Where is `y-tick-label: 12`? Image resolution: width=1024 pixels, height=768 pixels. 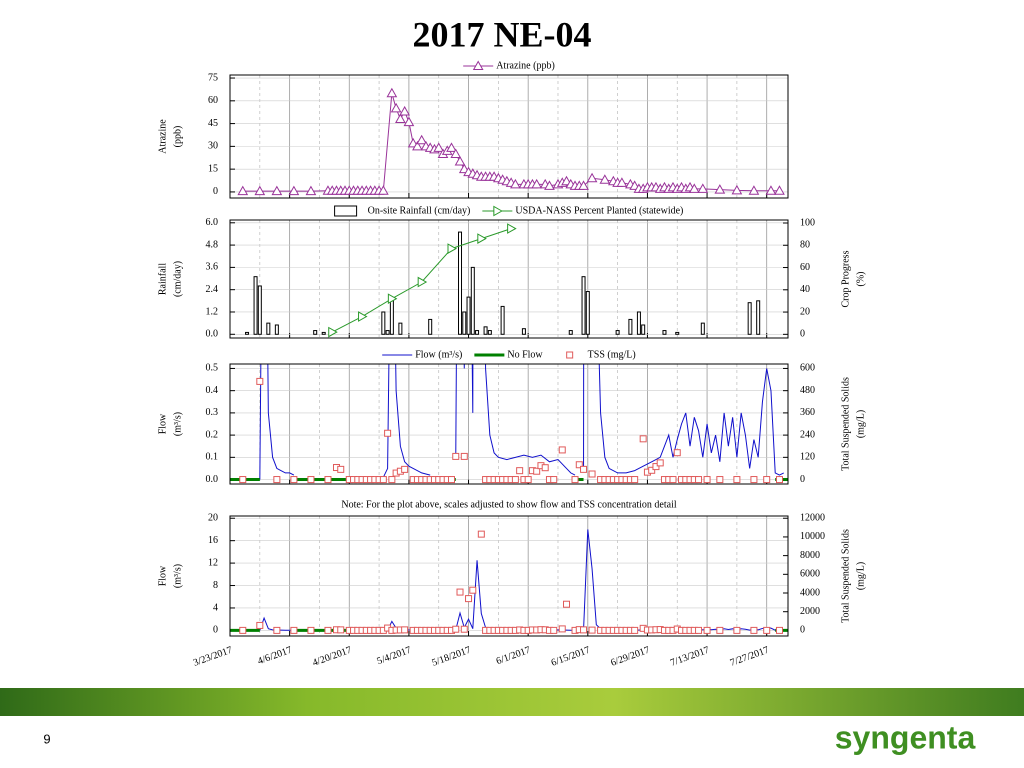
y-tick-label: 12 is located at coordinates (213, 562).